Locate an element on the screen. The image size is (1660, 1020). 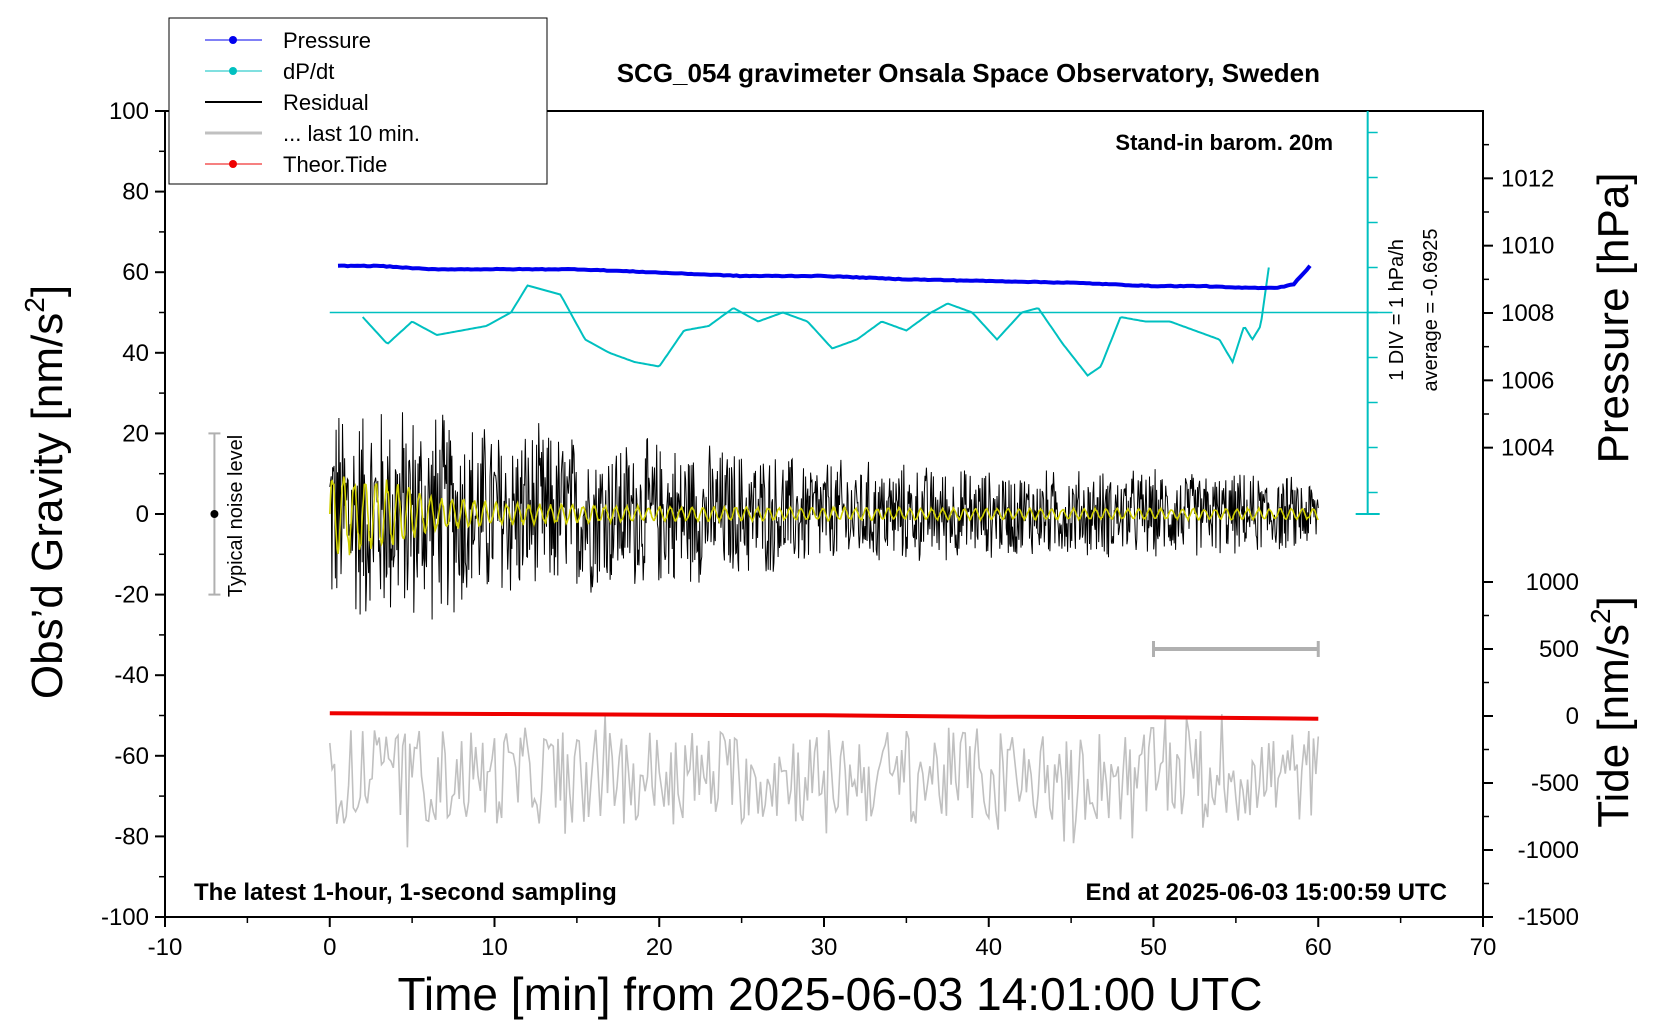
x-tick-label: 70 is located at coordinates (1483, 947).